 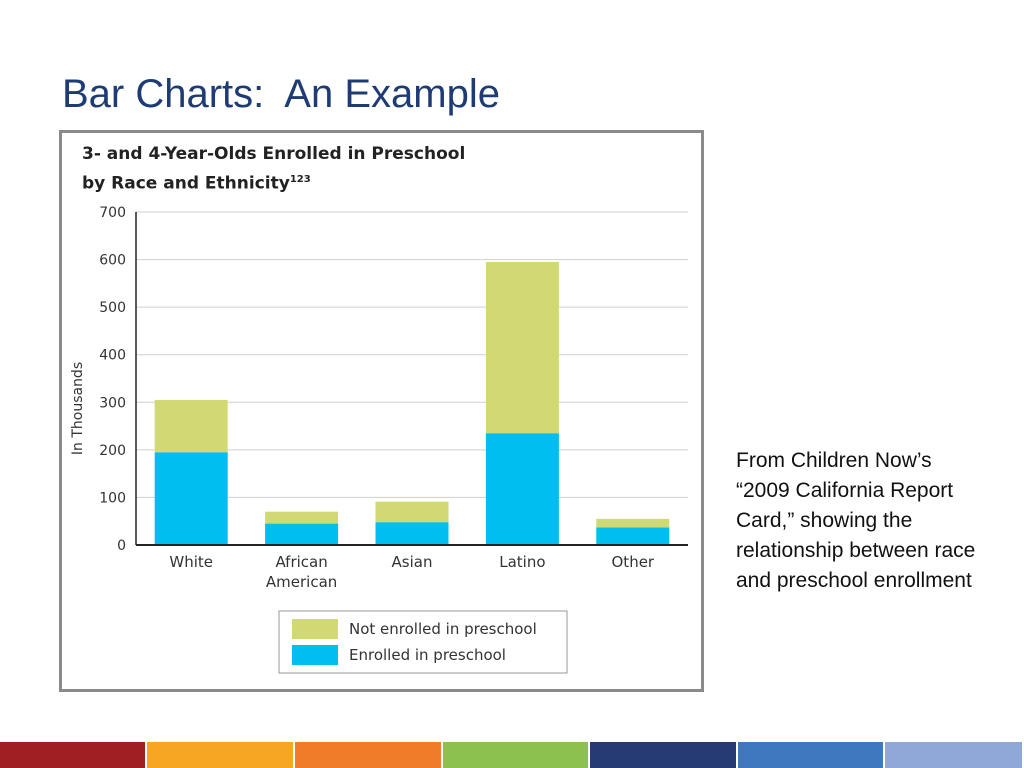 I want to click on y-tick-label: 600, so click(x=112, y=261).